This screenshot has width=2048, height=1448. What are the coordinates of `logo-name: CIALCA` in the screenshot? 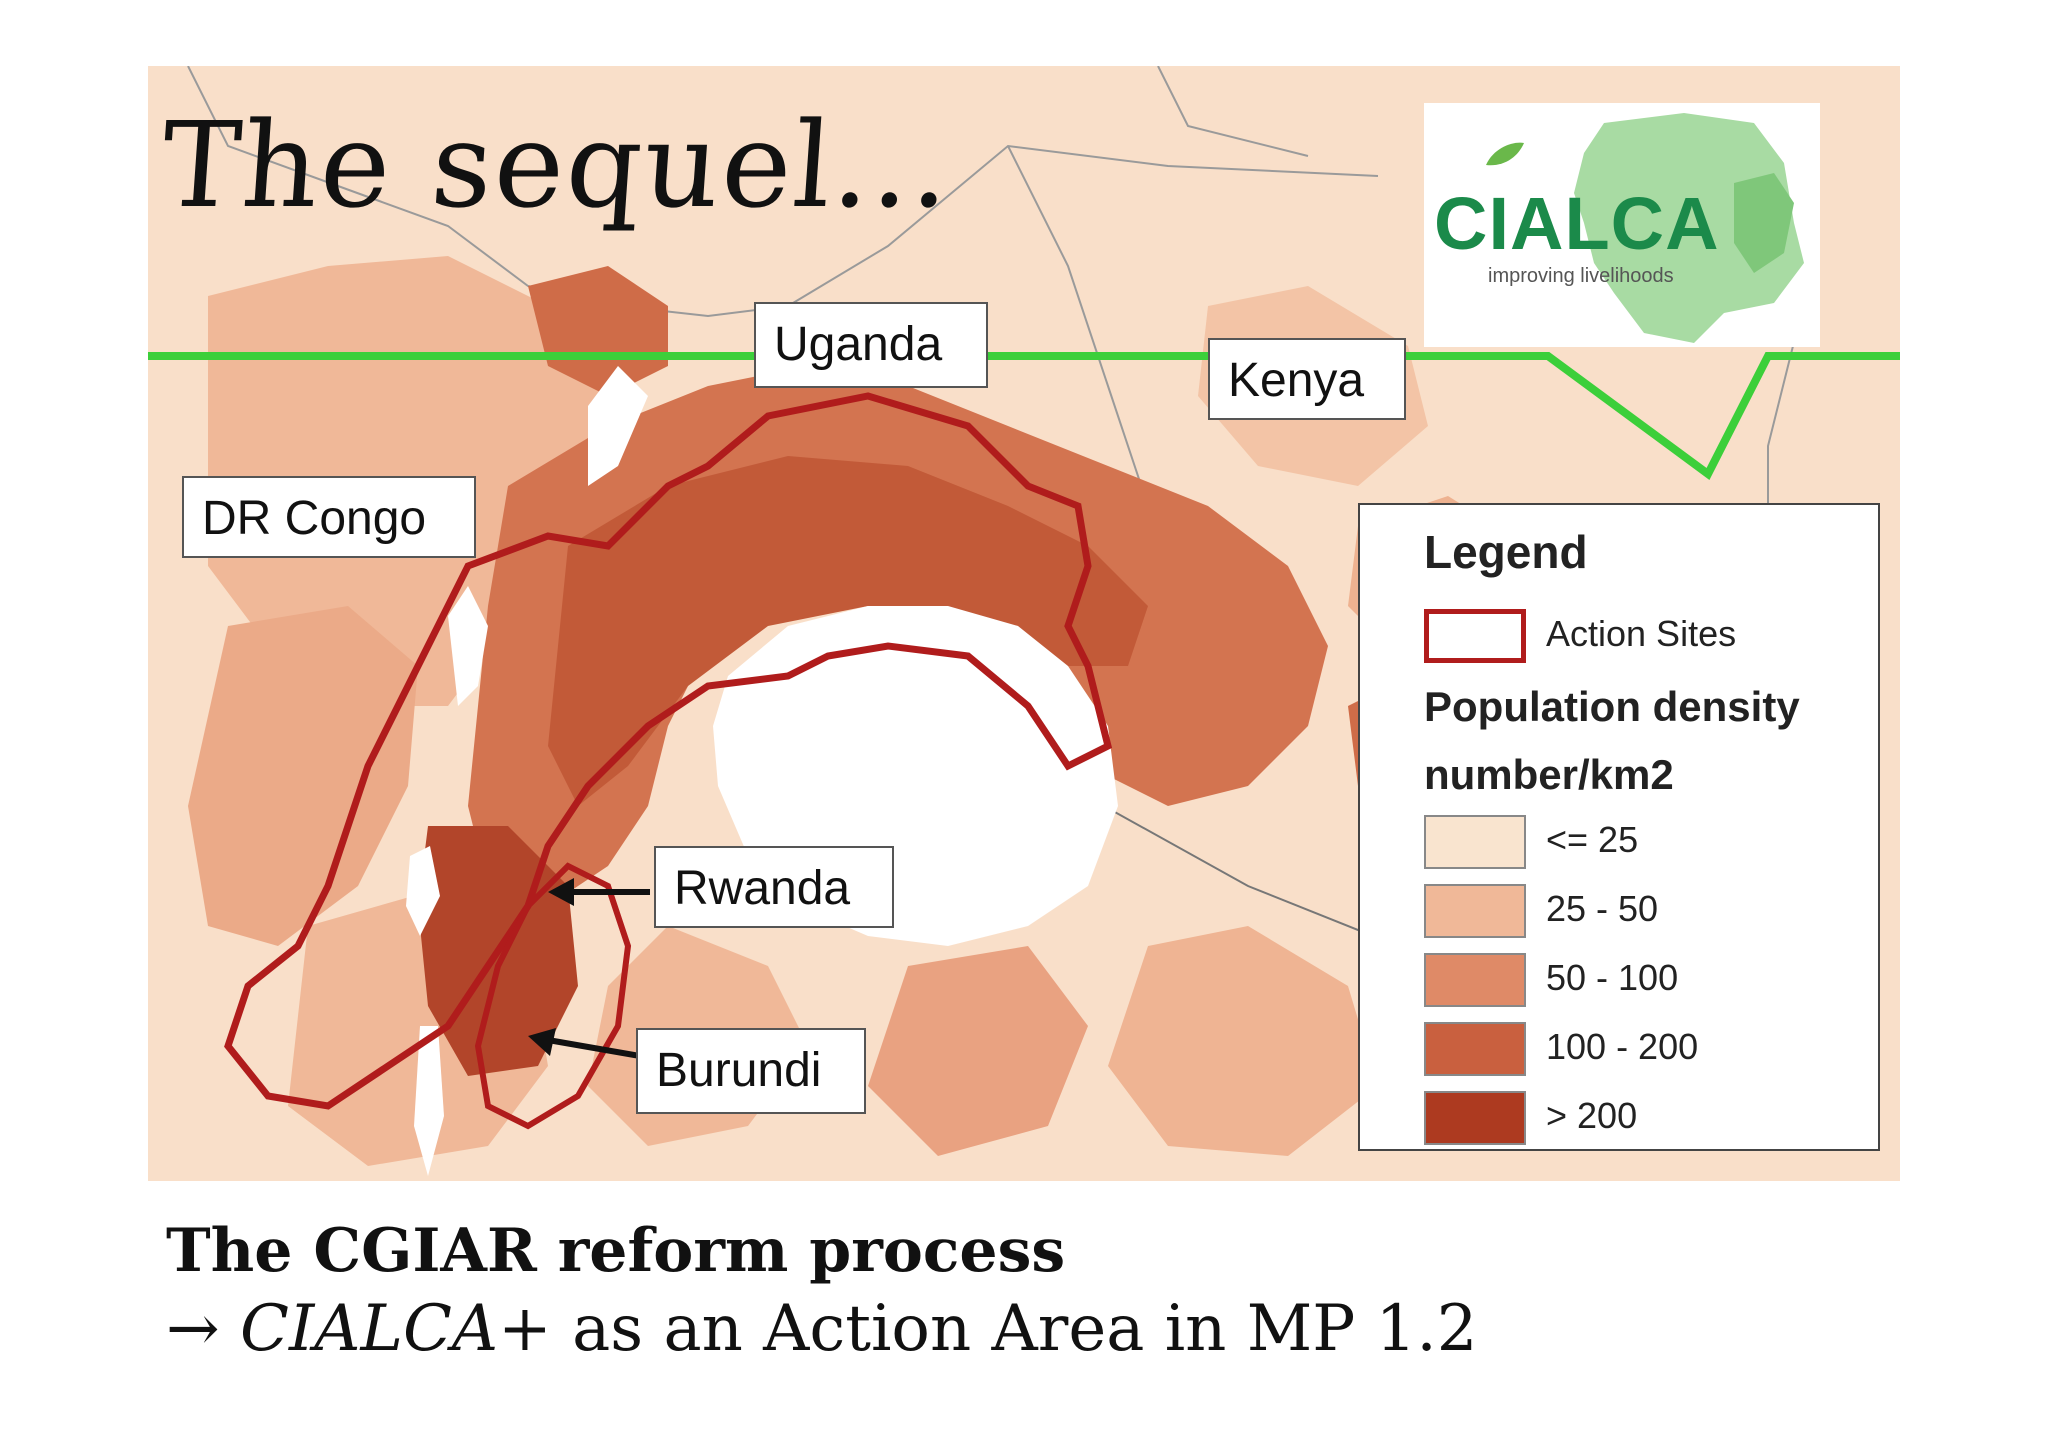 It's located at (1577, 223).